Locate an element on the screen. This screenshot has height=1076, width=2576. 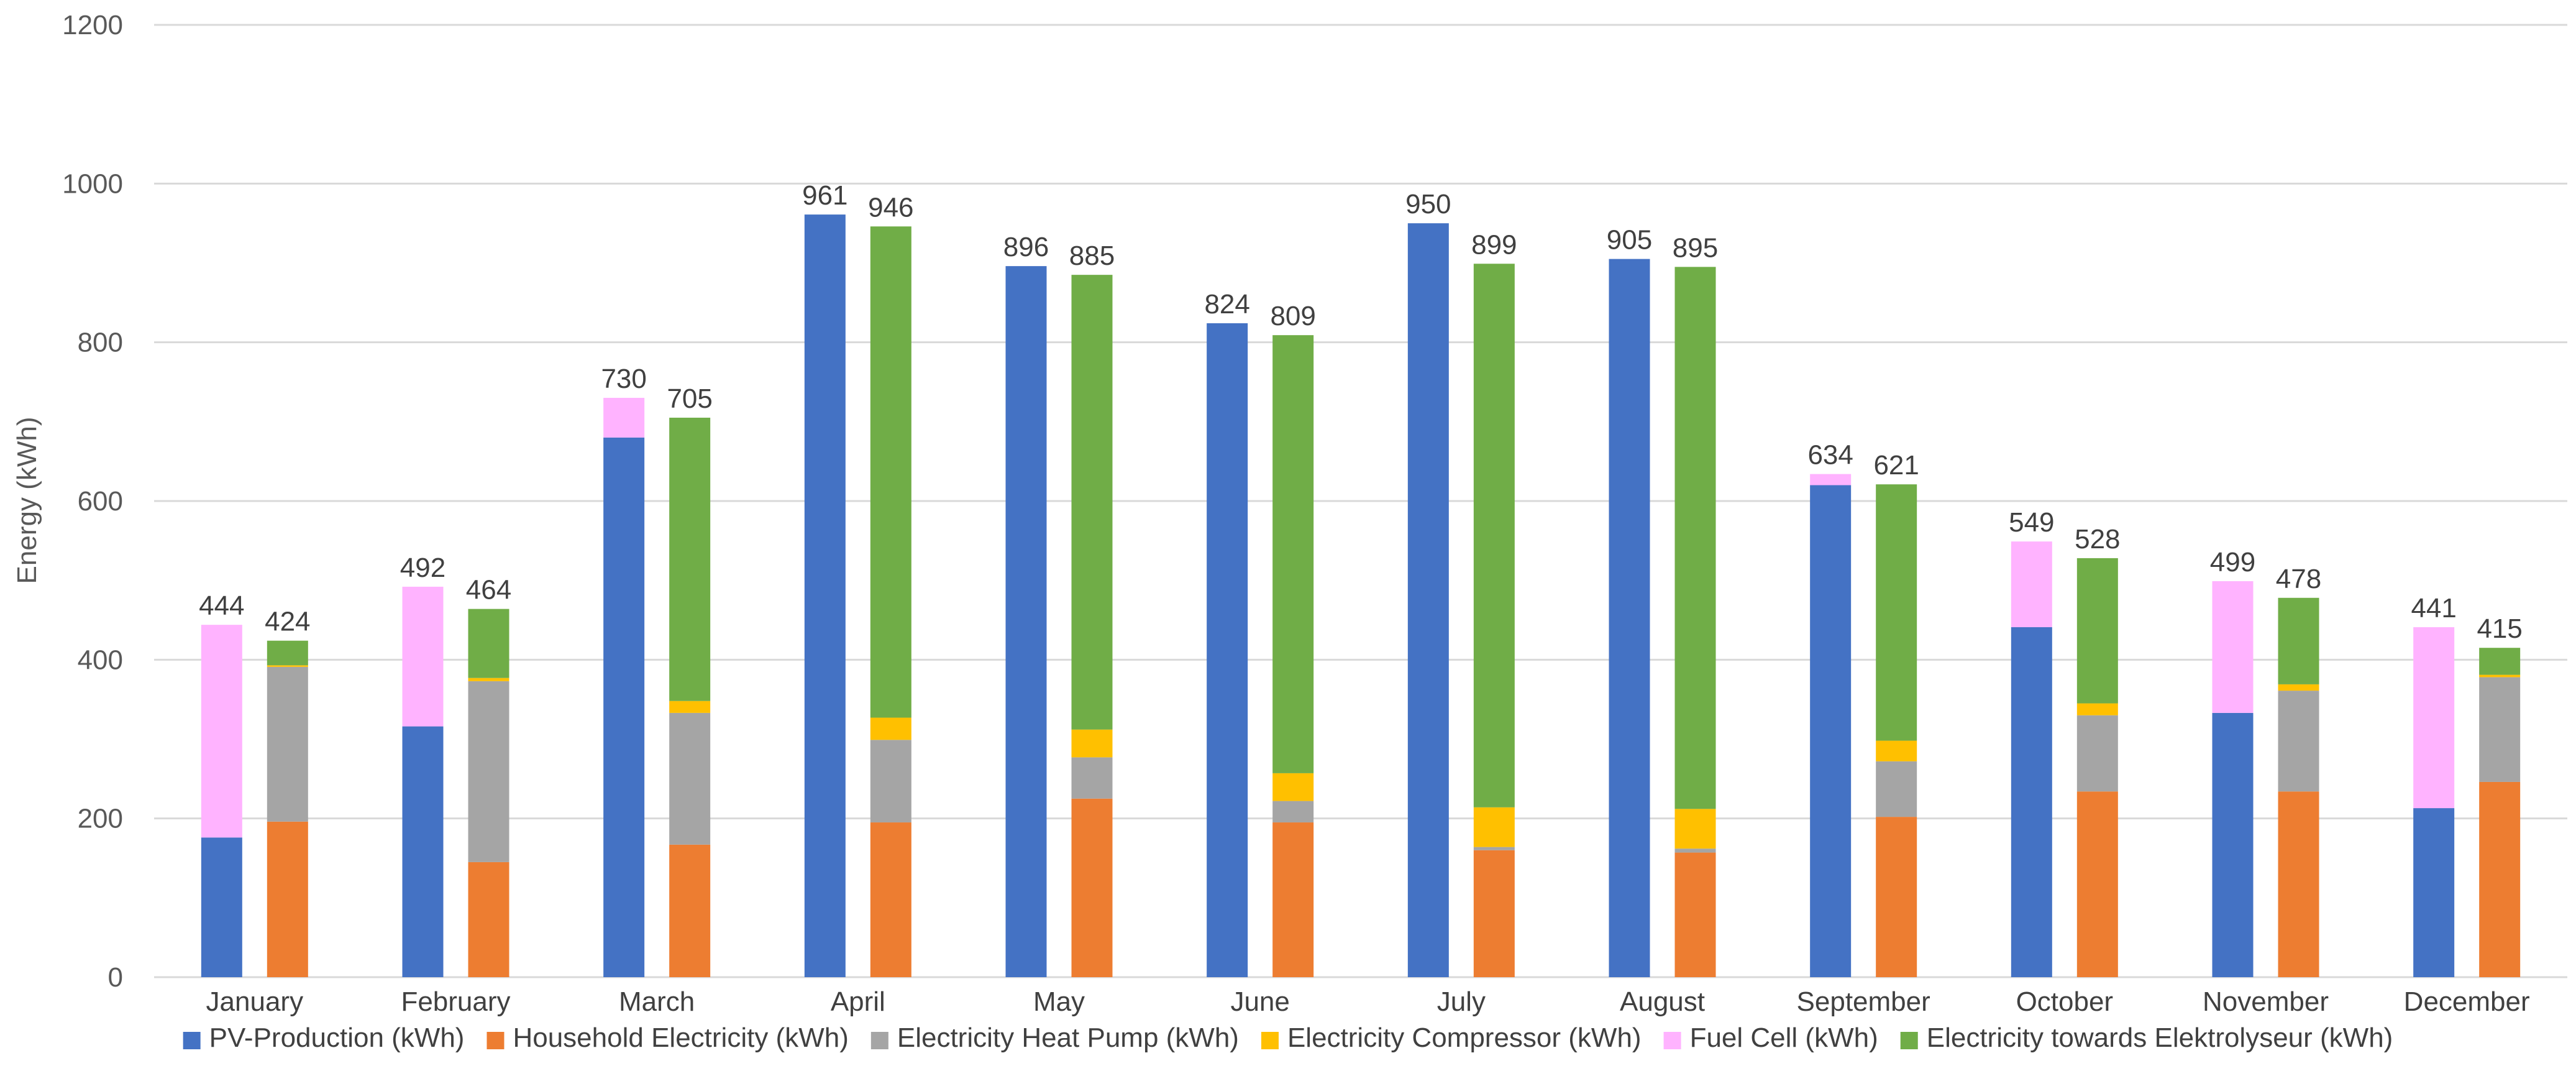
y-axis-ticks: 0 200 400 600 800 1000 1200 is located at coordinates (92, 501).